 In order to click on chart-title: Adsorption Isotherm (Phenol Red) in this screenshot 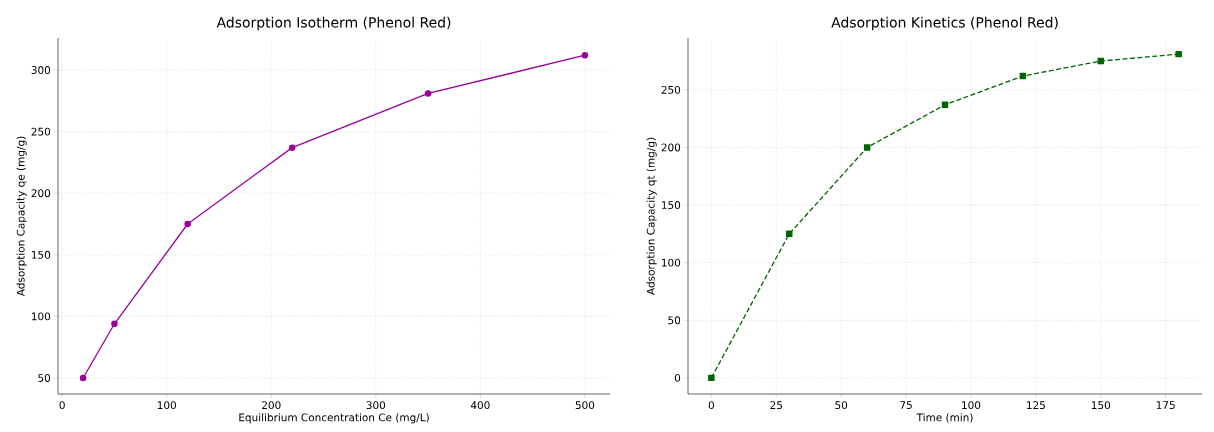, I will do `click(333, 23)`.